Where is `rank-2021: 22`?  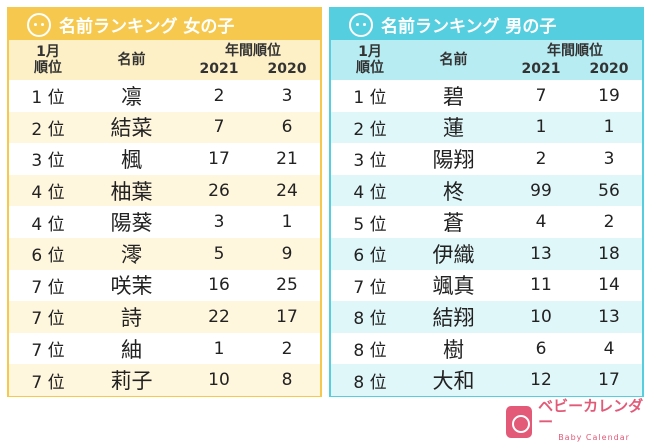
rank-2021: 22 is located at coordinates (219, 316).